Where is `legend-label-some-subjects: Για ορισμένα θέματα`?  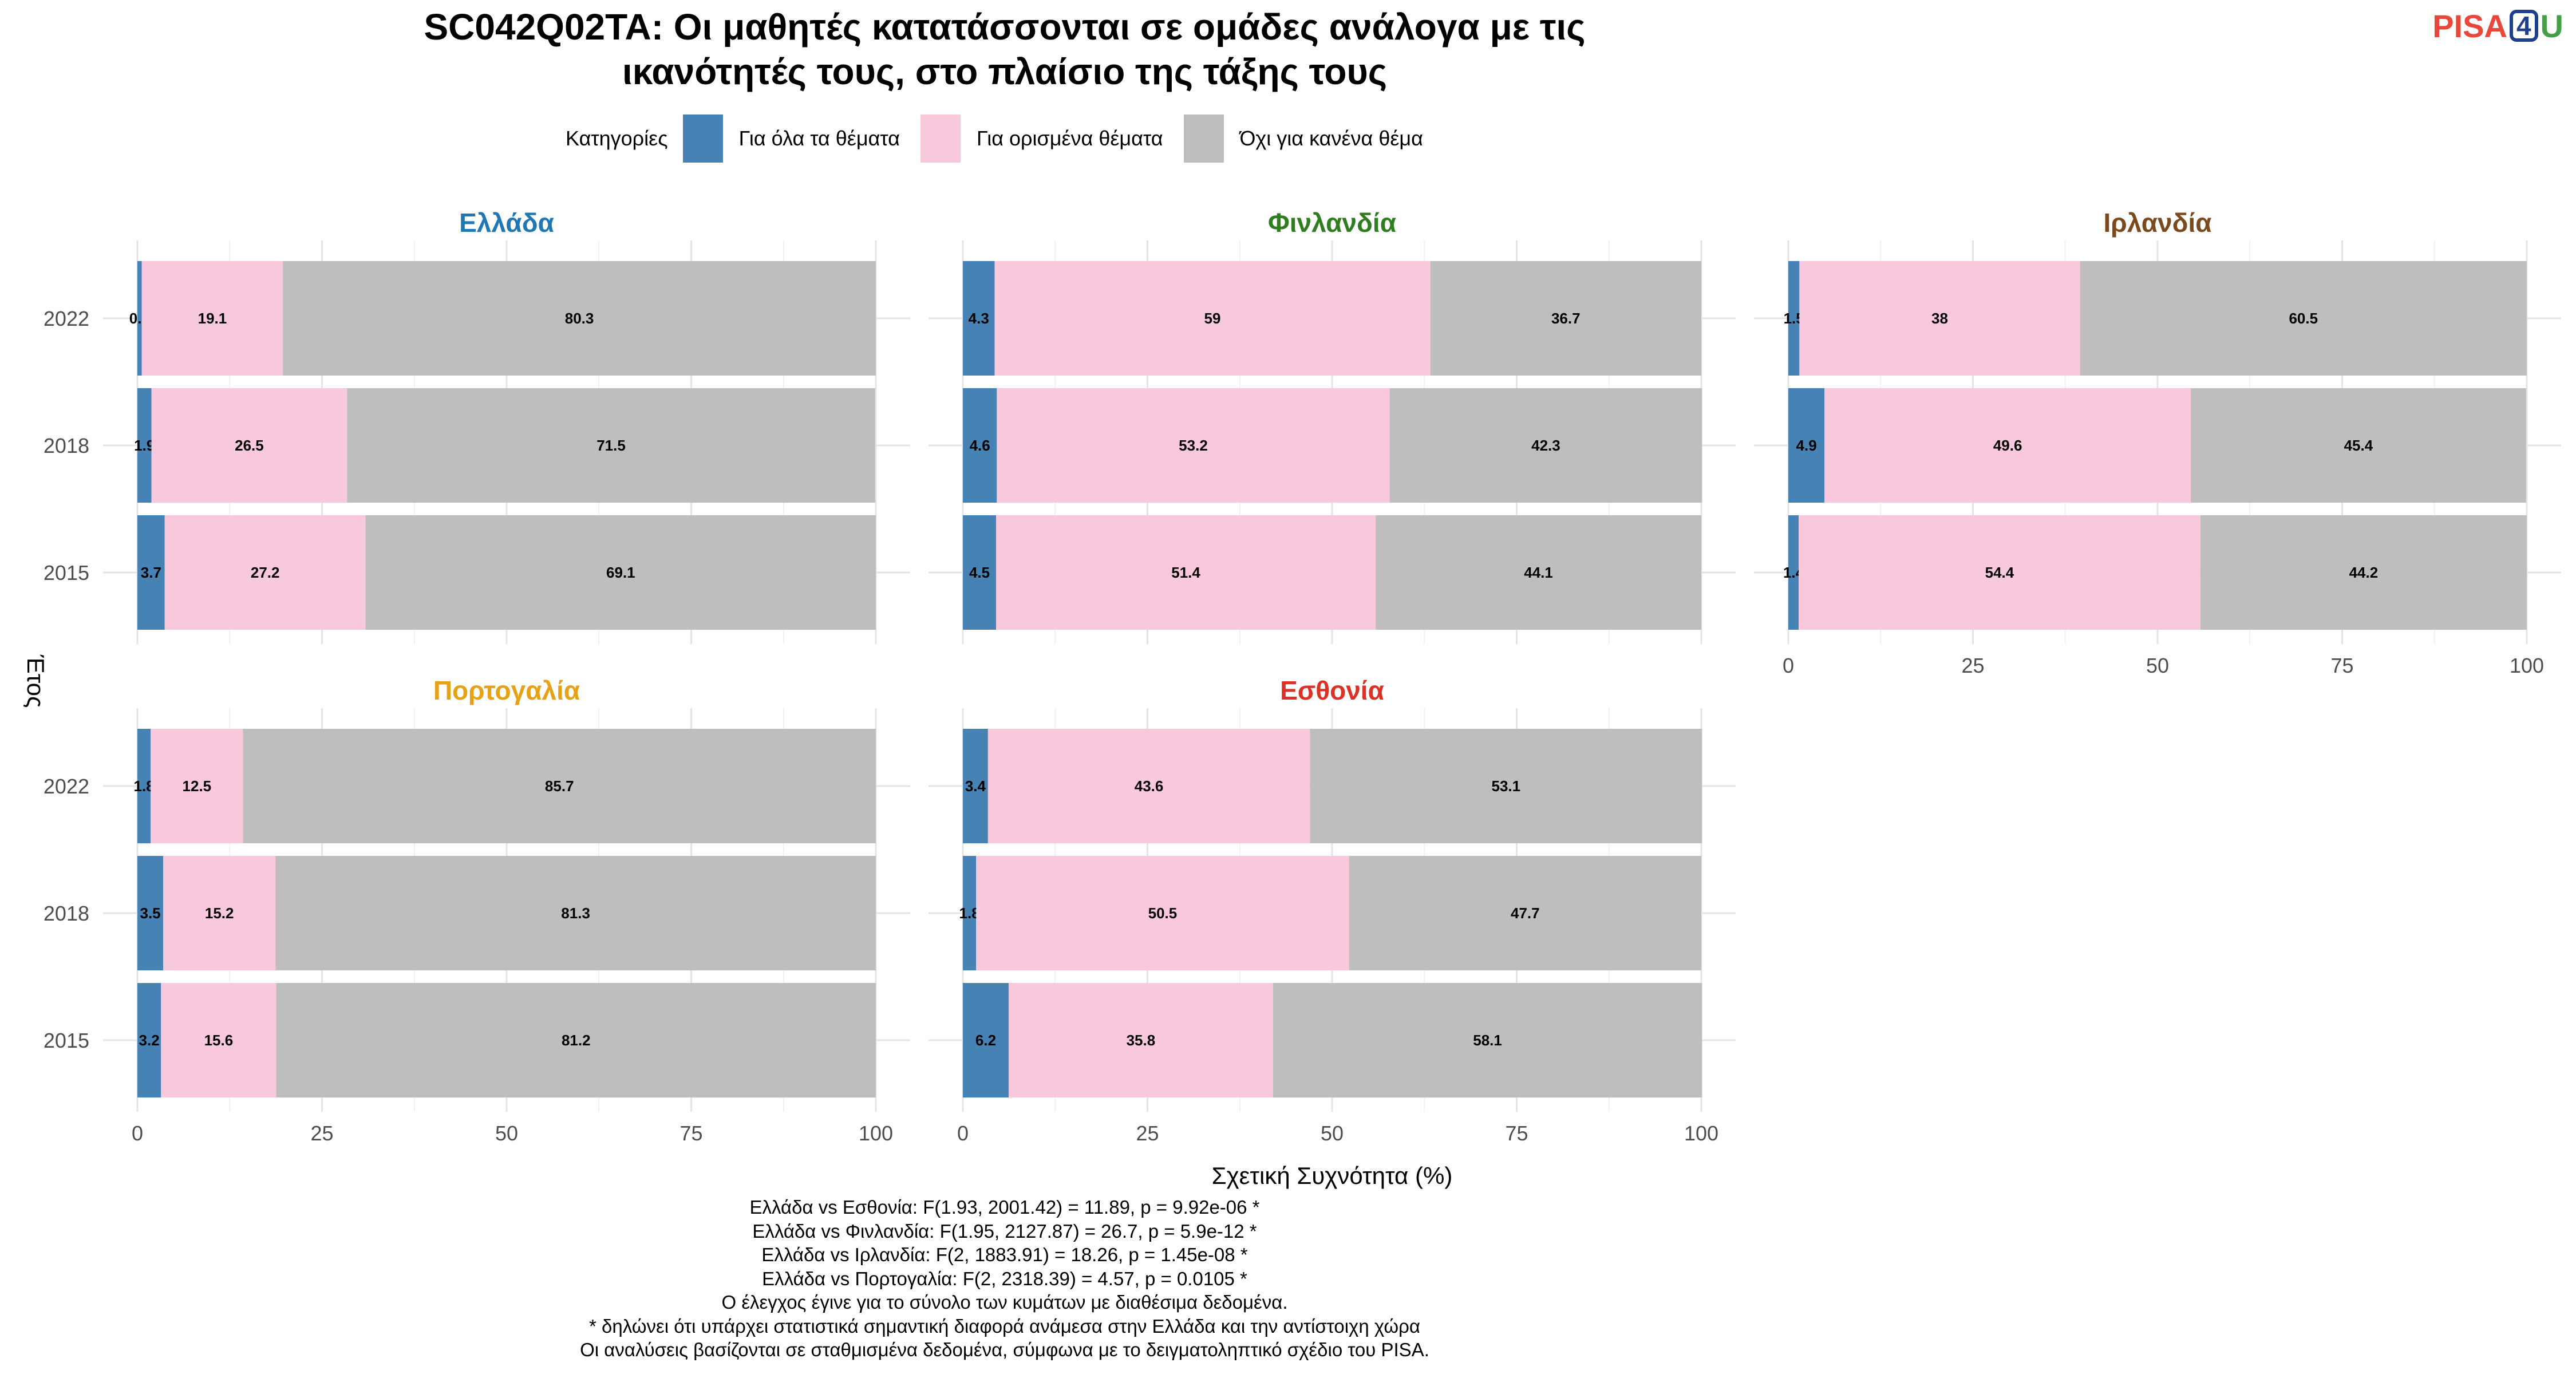 legend-label-some-subjects: Για ορισμένα θέματα is located at coordinates (1069, 138).